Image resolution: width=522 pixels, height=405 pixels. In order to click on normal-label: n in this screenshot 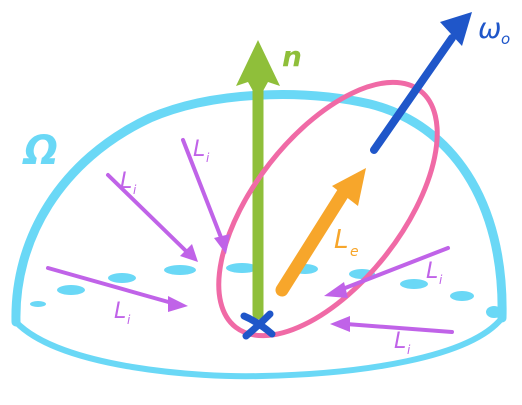, I will do `click(292, 56)`.